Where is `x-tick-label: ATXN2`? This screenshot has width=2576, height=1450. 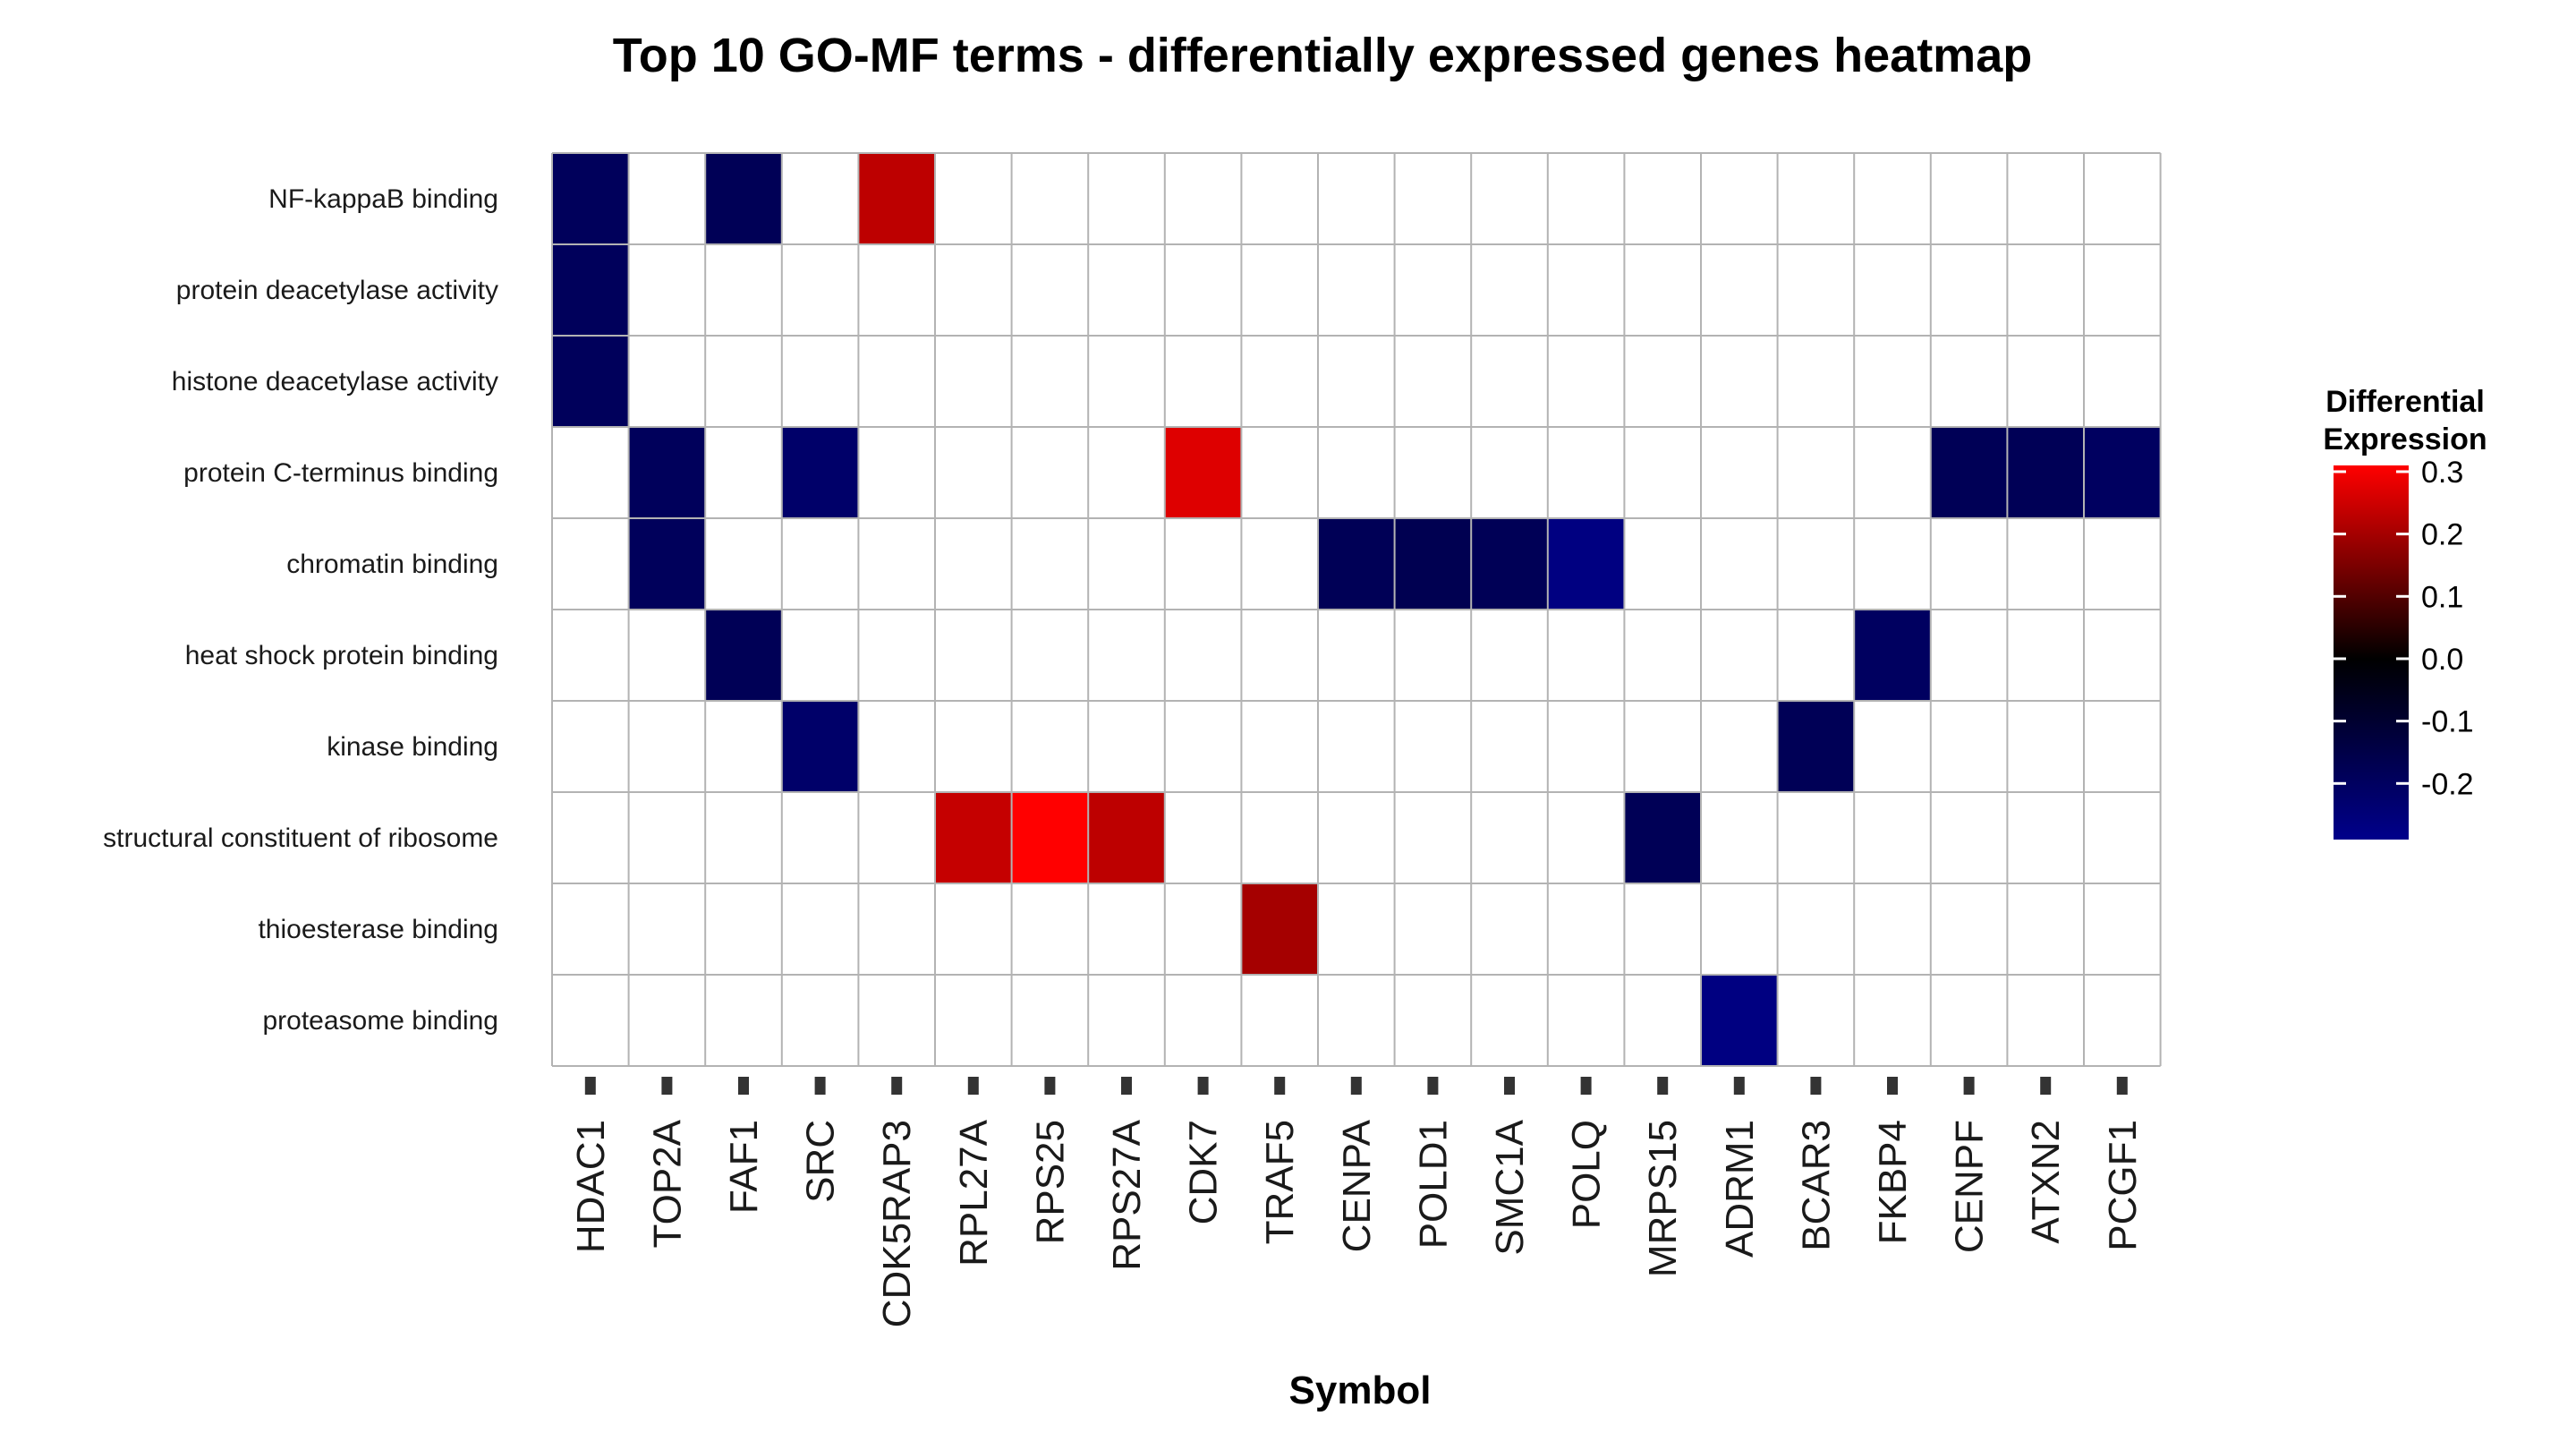 x-tick-label: ATXN2 is located at coordinates (2046, 1182).